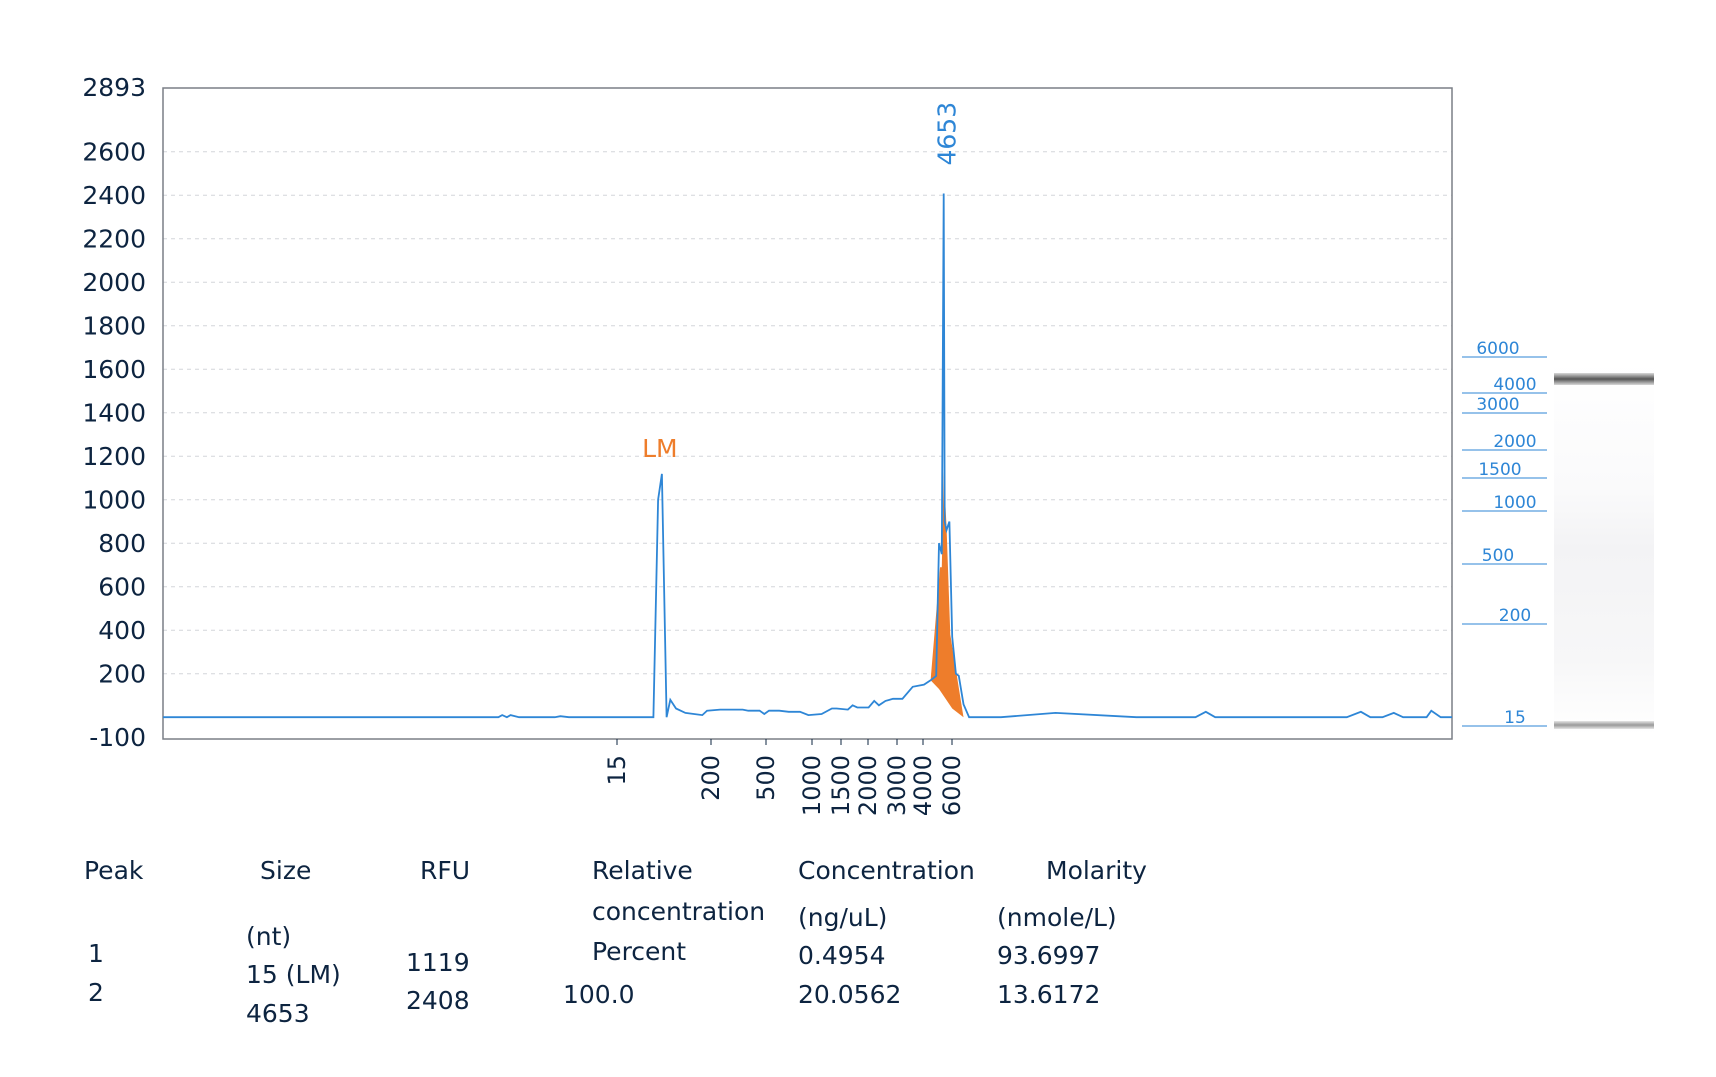  Describe the element at coordinates (96, 992) in the screenshot. I see `row2-peak: 2` at that location.